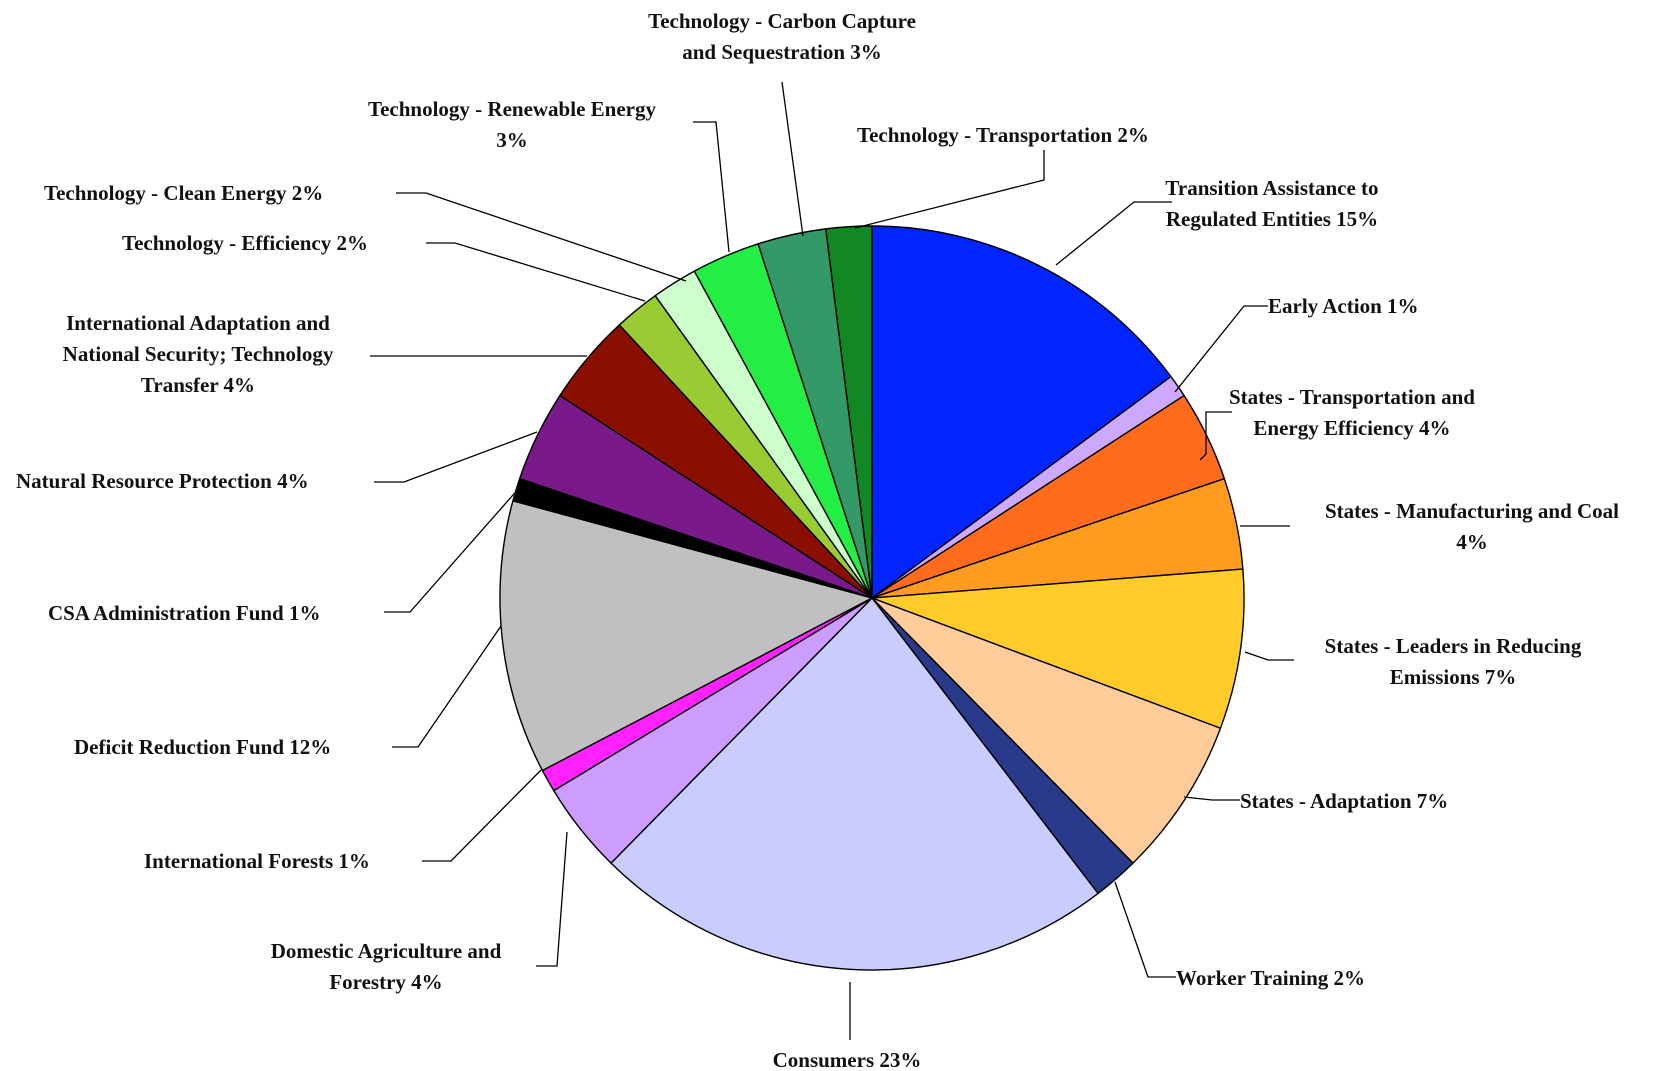 The width and height of the screenshot is (1671, 1071). Describe the element at coordinates (184, 613) in the screenshot. I see `slice-label: CSA Administration Fund 1%` at that location.